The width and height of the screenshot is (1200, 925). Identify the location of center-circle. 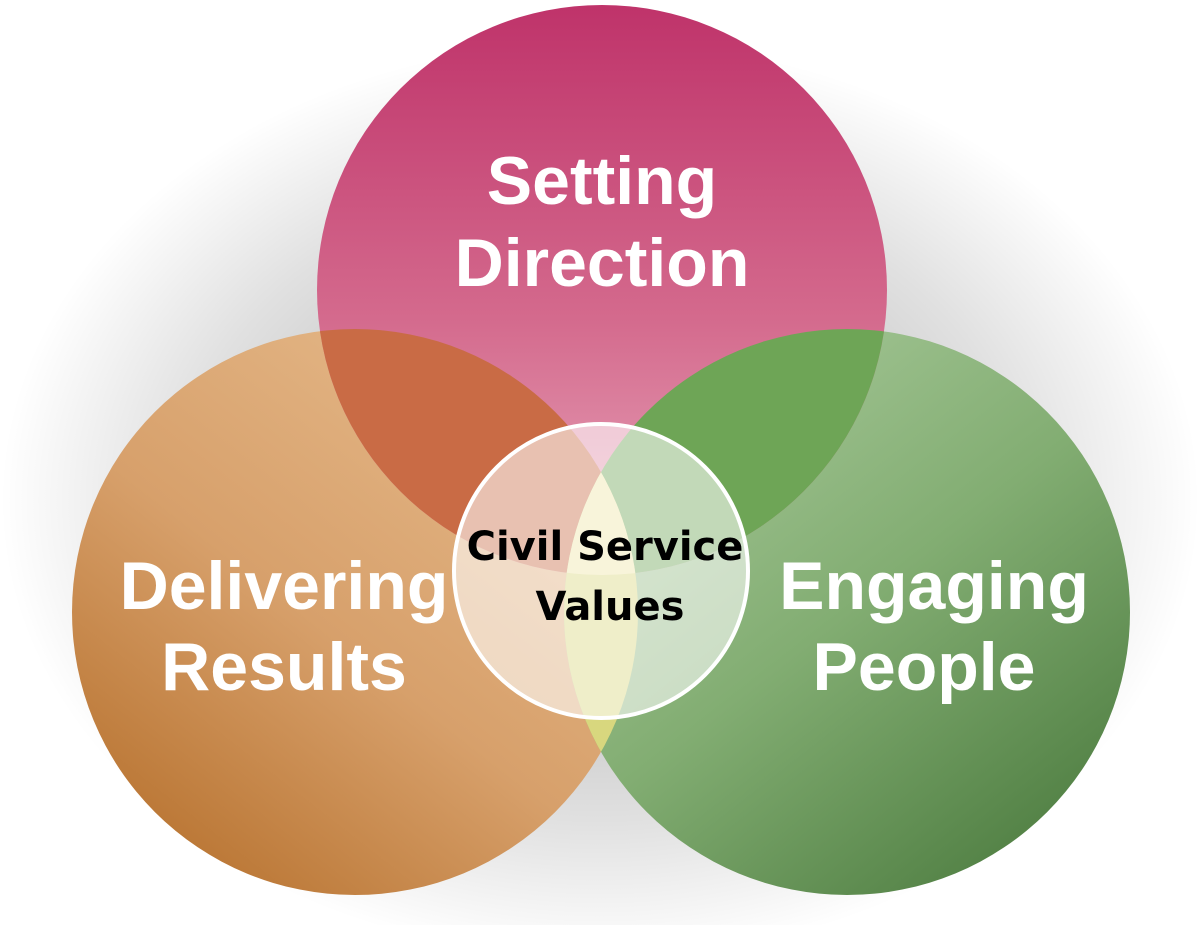
(601, 571).